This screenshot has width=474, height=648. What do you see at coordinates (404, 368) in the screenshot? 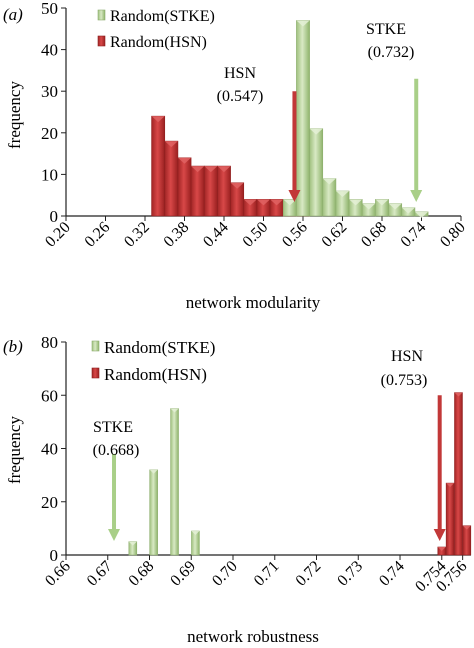
I see `annotation-hsn-b: HSN (0.753)` at bounding box center [404, 368].